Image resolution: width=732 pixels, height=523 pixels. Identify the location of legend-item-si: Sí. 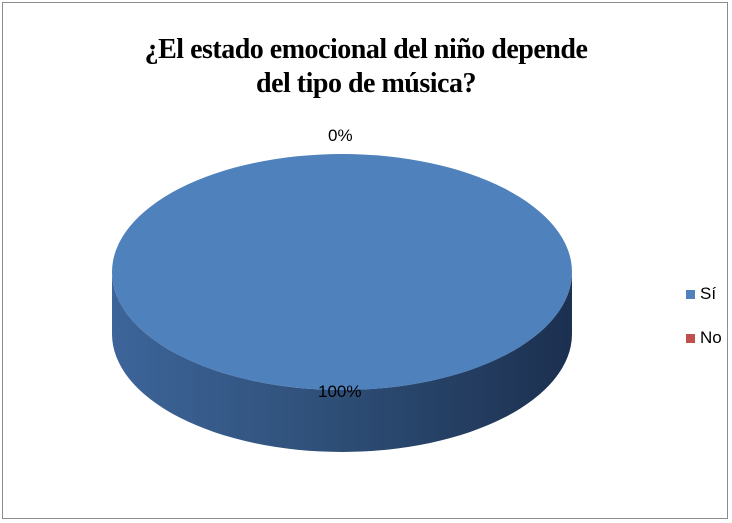
(701, 294).